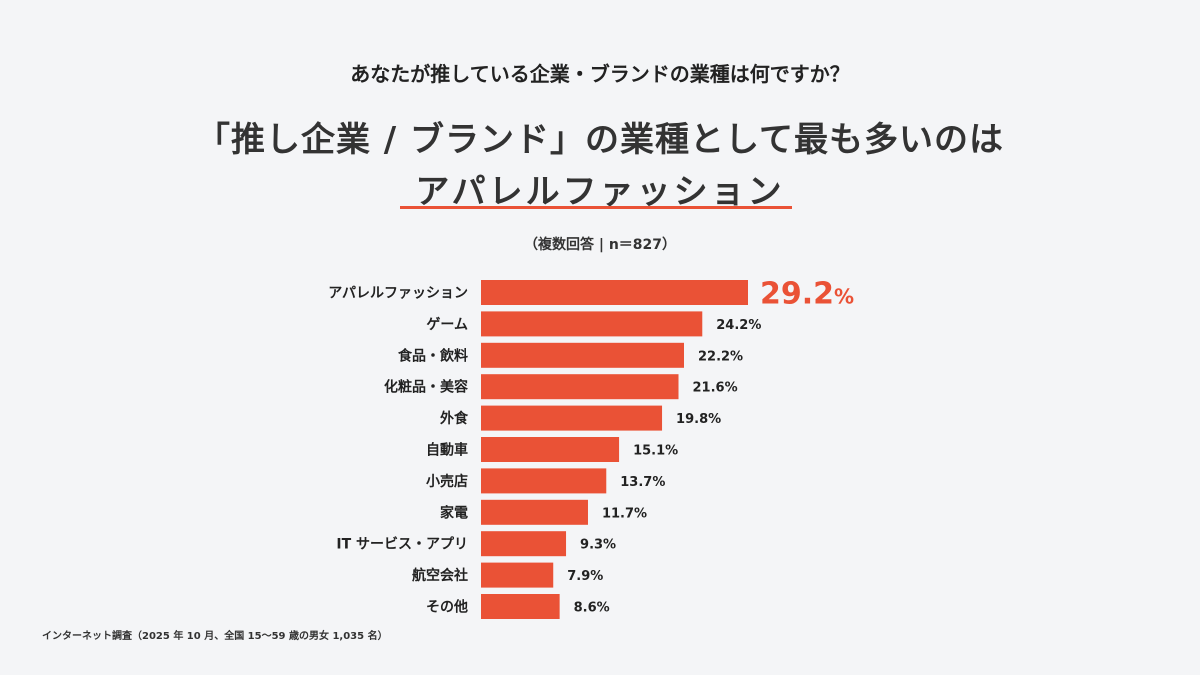 This screenshot has width=1200, height=675. I want to click on headline-line2: アパレルファッション, so click(600, 192).